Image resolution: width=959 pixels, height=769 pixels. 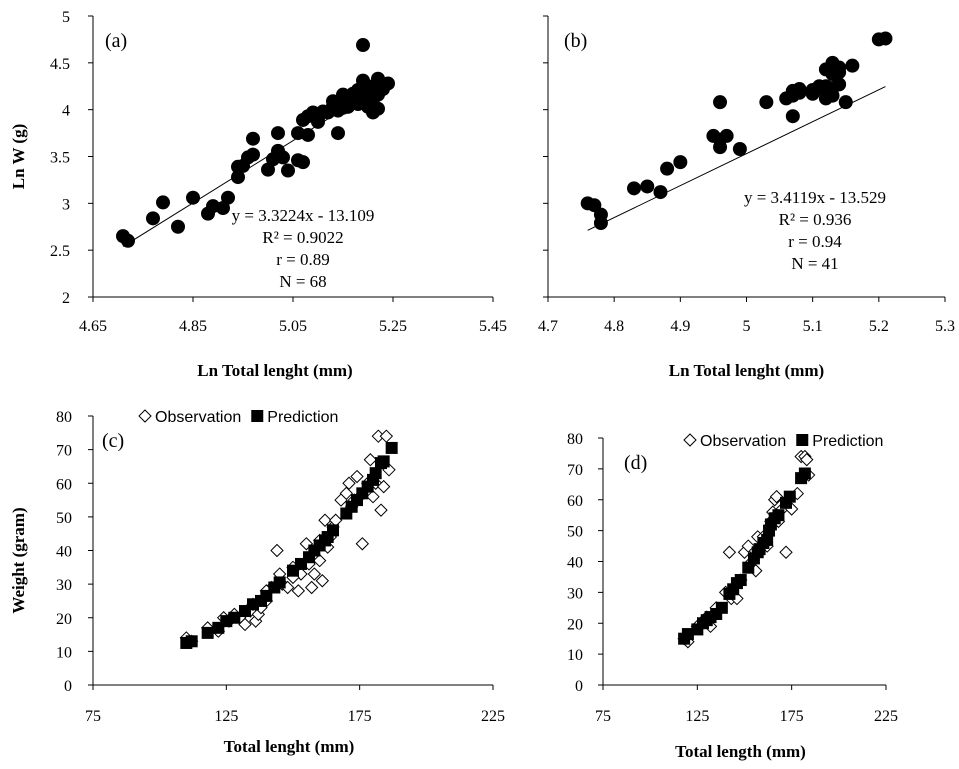 I want to click on y-tick-label: 4, so click(x=66, y=111).